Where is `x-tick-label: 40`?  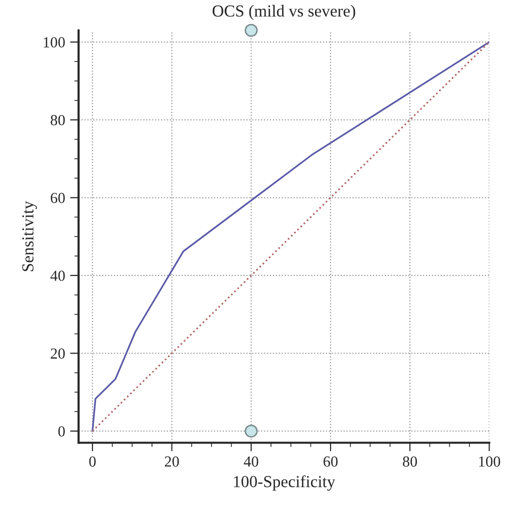
x-tick-label: 40 is located at coordinates (251, 461).